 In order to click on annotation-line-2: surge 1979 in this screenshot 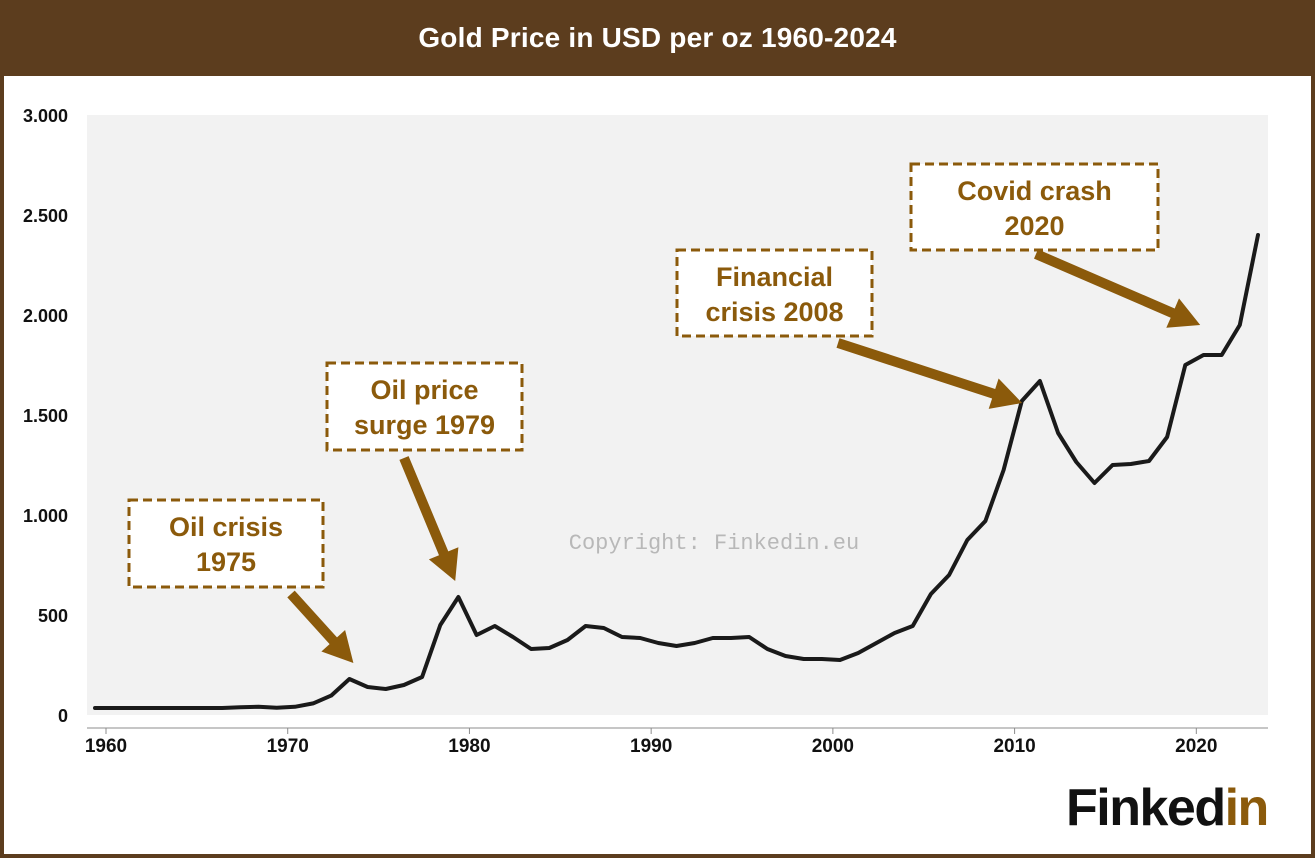, I will do `click(424, 425)`.